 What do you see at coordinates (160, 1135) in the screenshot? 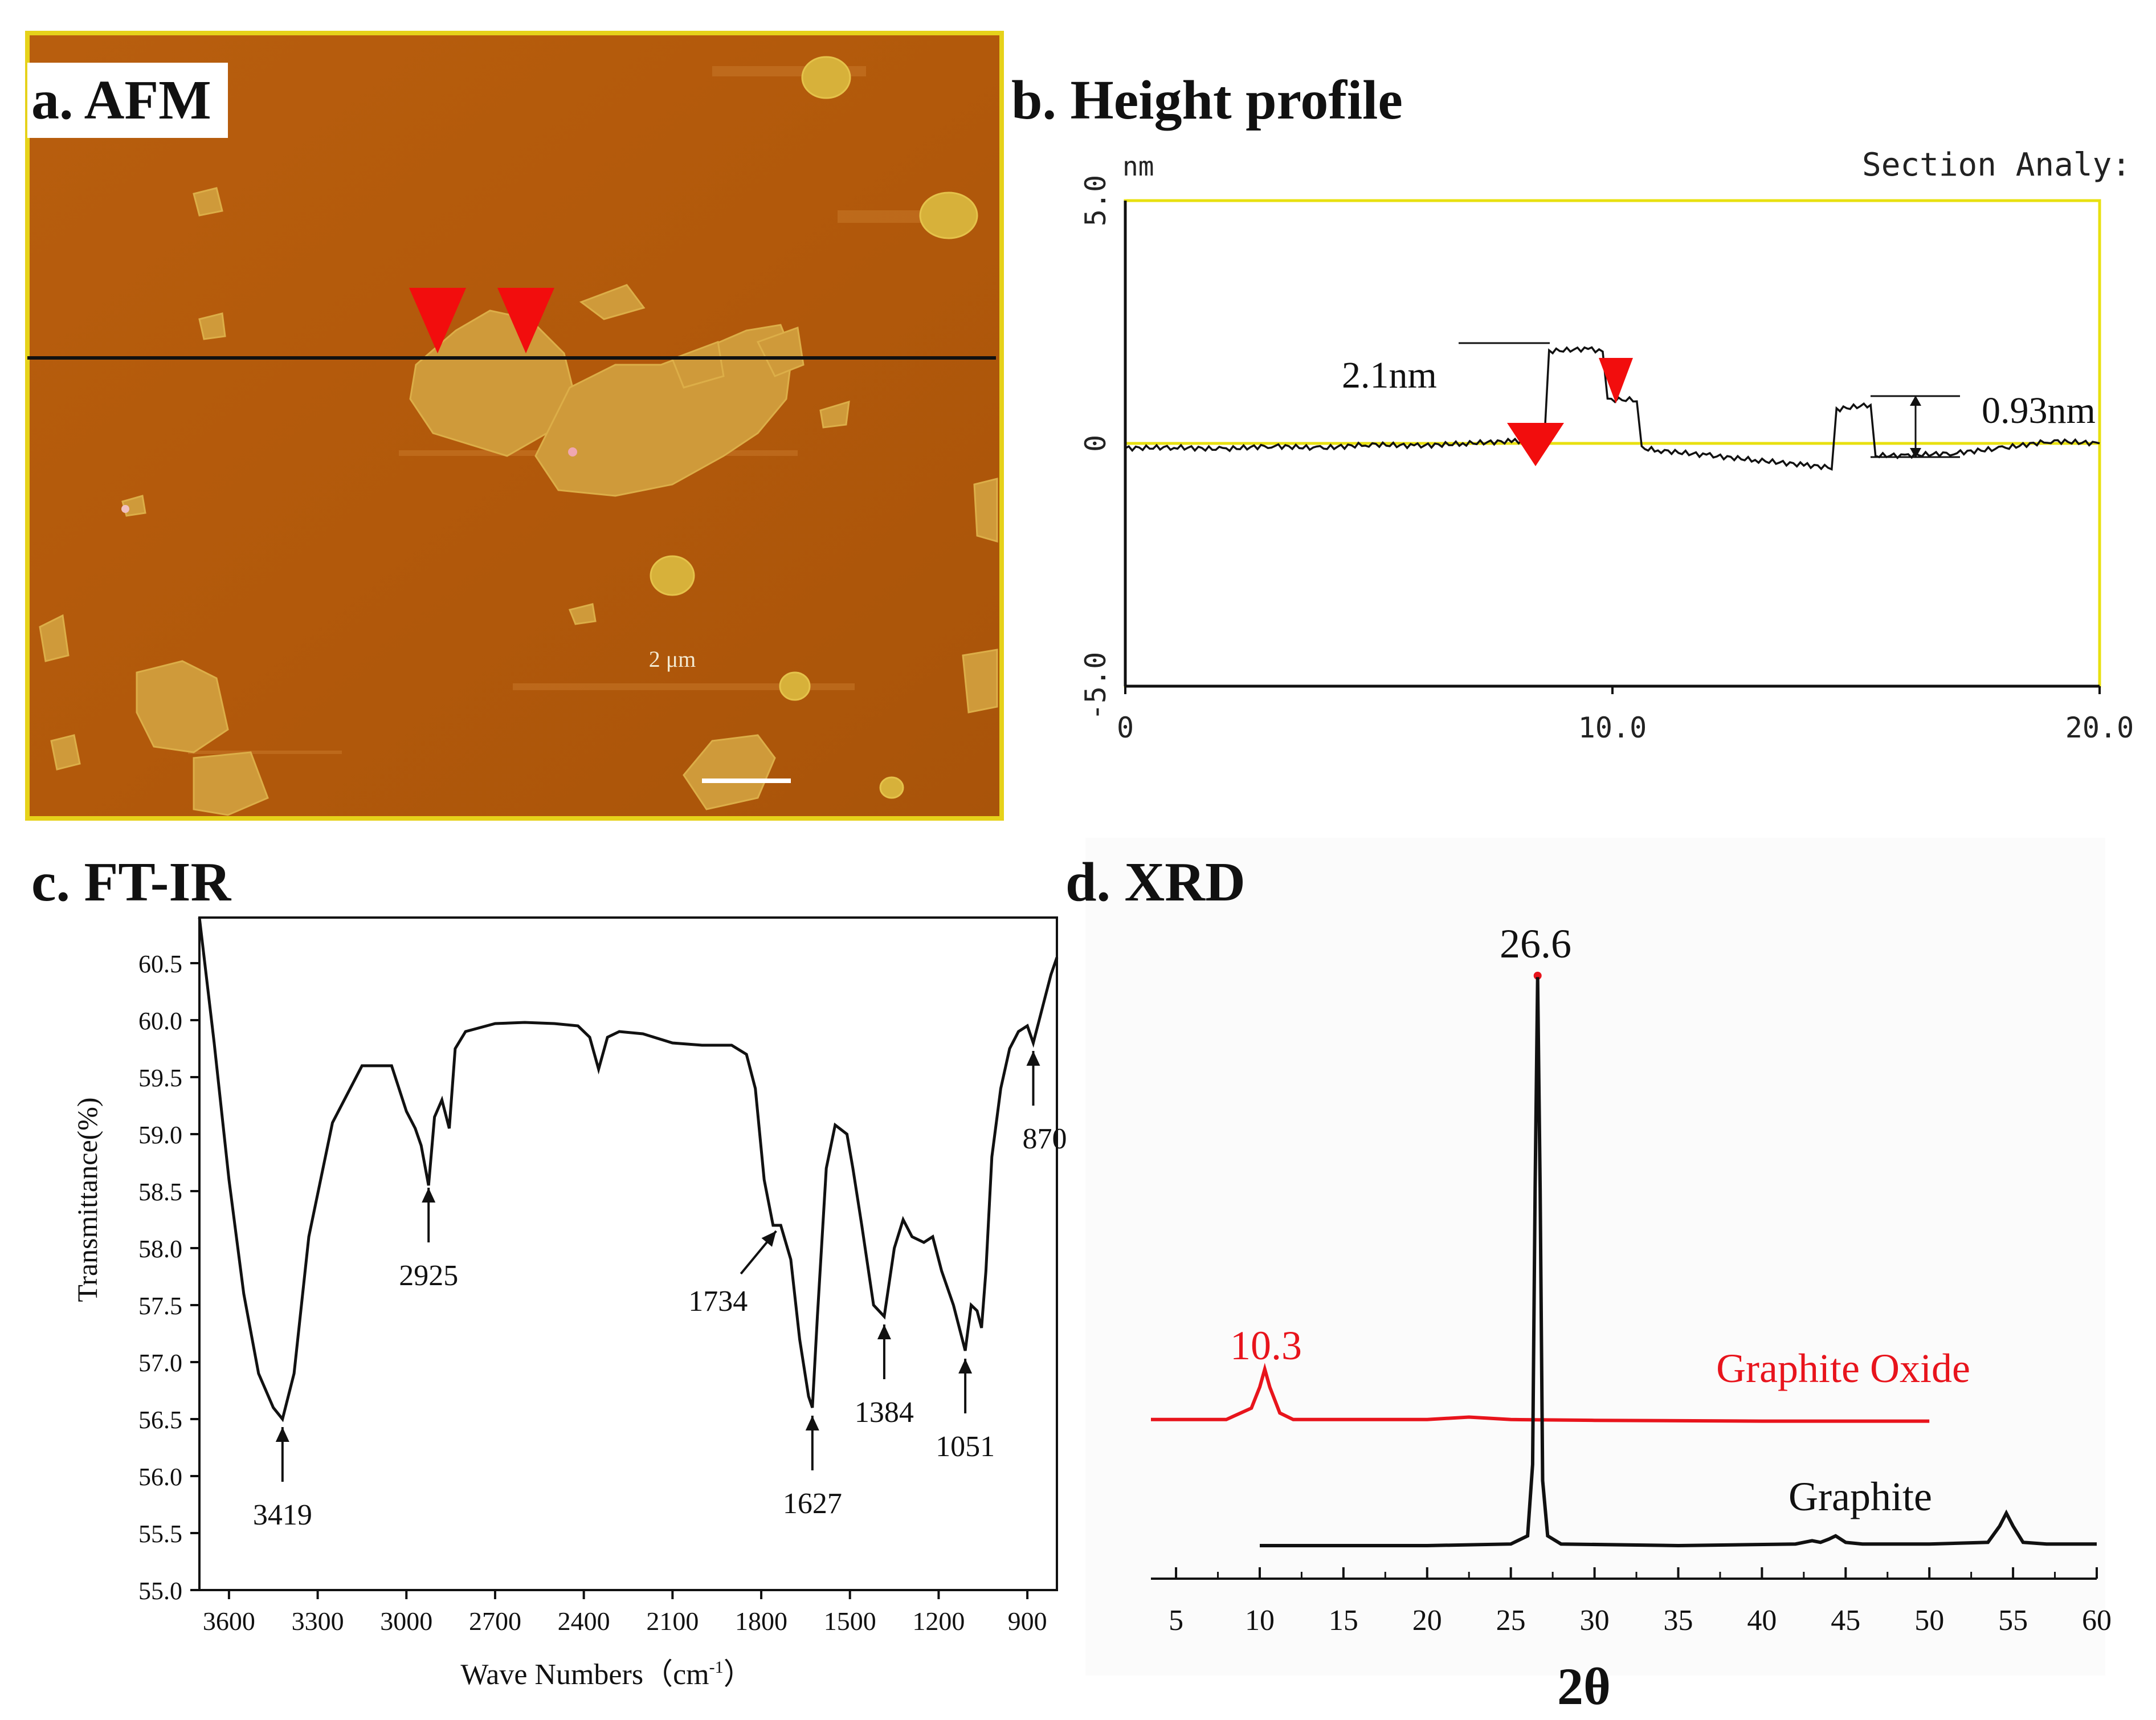
I see `ftir-y-tick: 59.0` at bounding box center [160, 1135].